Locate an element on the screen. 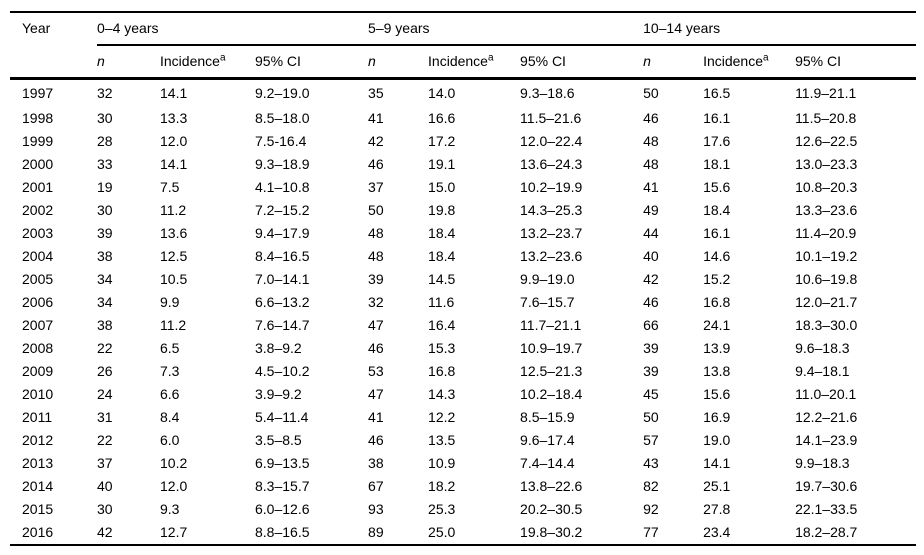 Image resolution: width=924 pixels, height=555 pixels. n-cell: 35 is located at coordinates (398, 92).